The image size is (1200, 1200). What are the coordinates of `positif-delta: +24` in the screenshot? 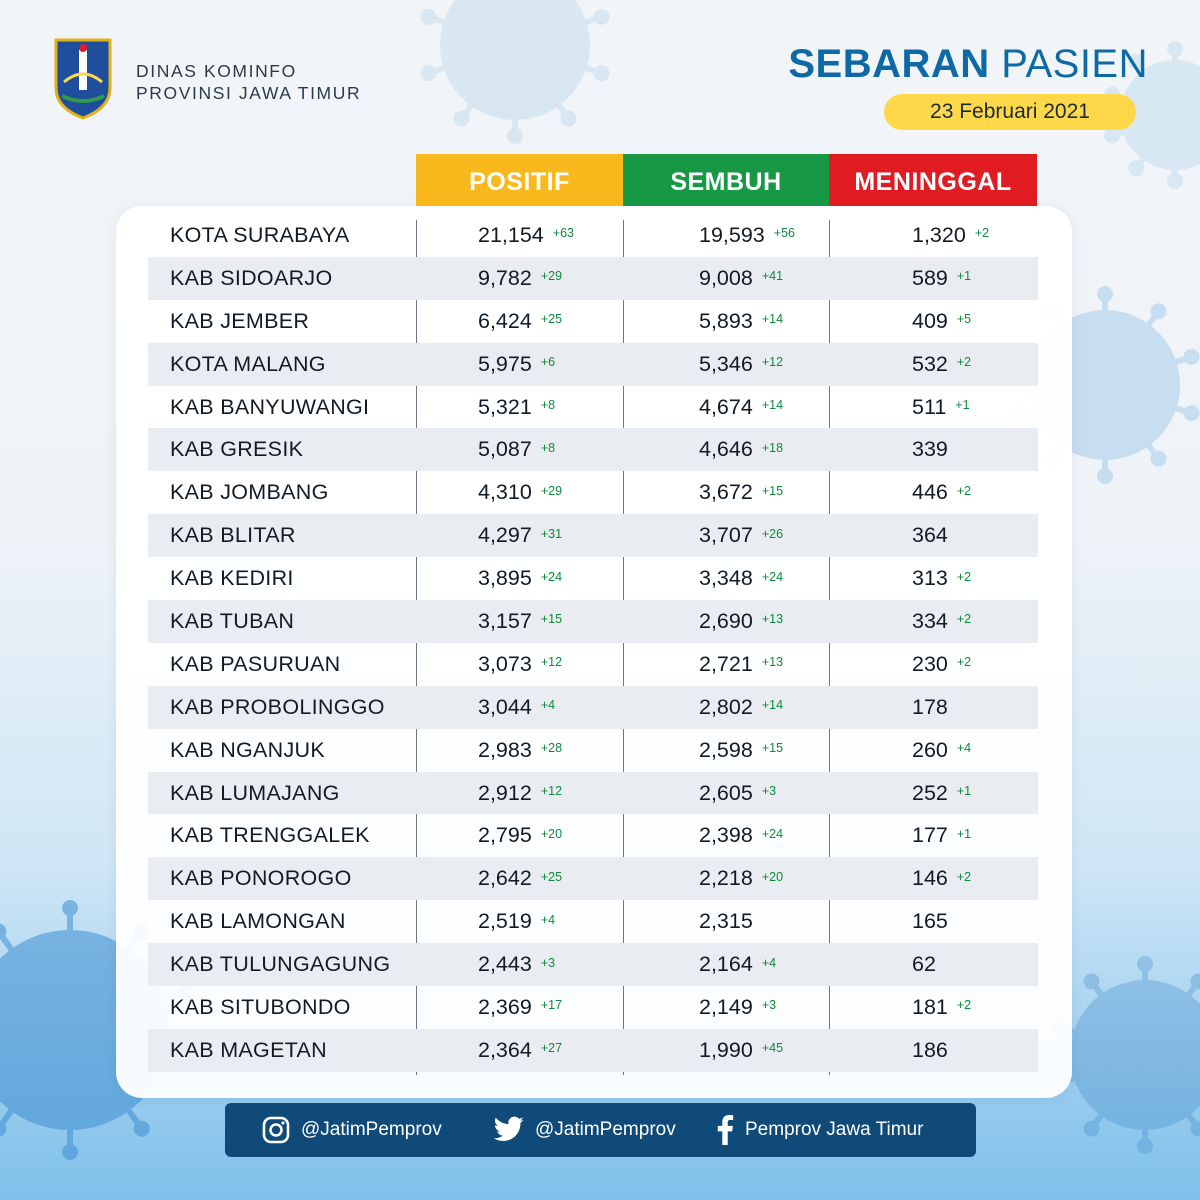 It's located at (551, 576).